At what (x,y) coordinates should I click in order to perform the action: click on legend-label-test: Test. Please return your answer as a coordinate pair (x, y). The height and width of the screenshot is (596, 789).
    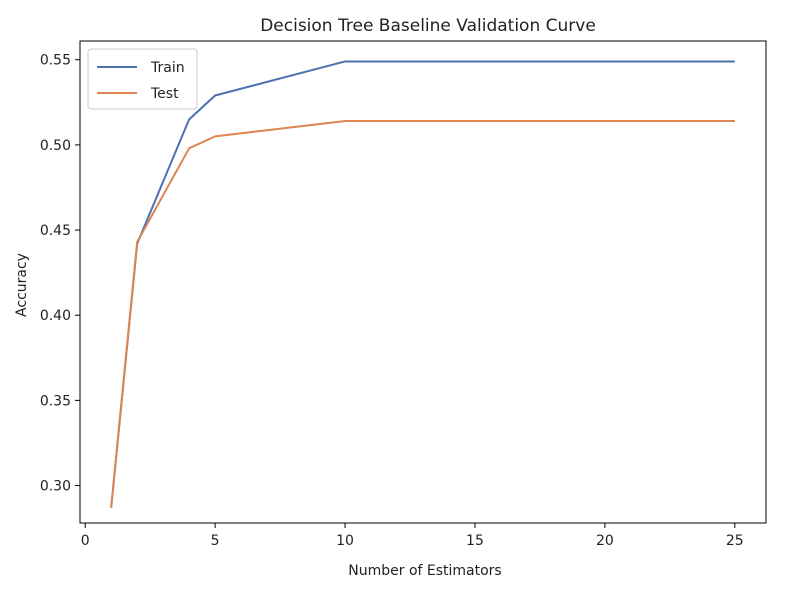
    Looking at the image, I should click on (164, 94).